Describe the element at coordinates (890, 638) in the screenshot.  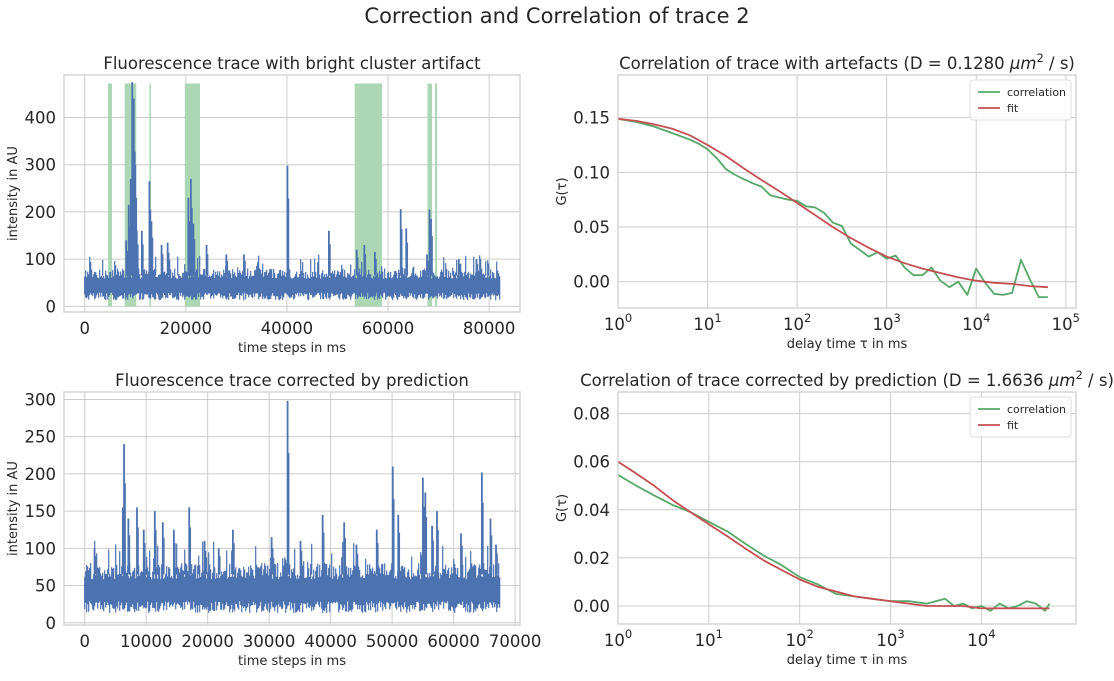
I see `x-tick-label: 10³` at that location.